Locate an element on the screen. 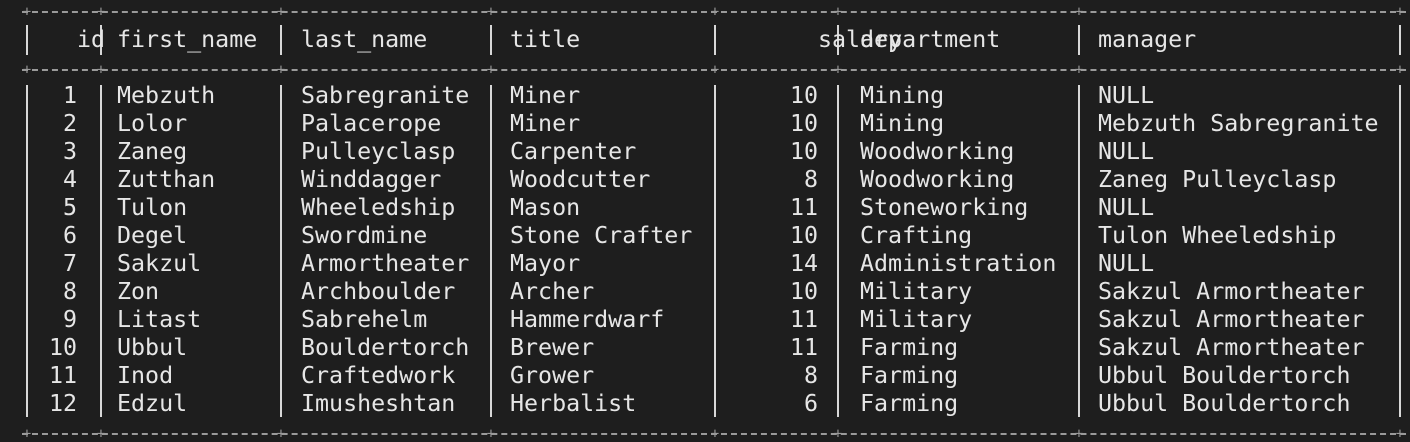  cell-department: Administration is located at coordinates (958, 263).